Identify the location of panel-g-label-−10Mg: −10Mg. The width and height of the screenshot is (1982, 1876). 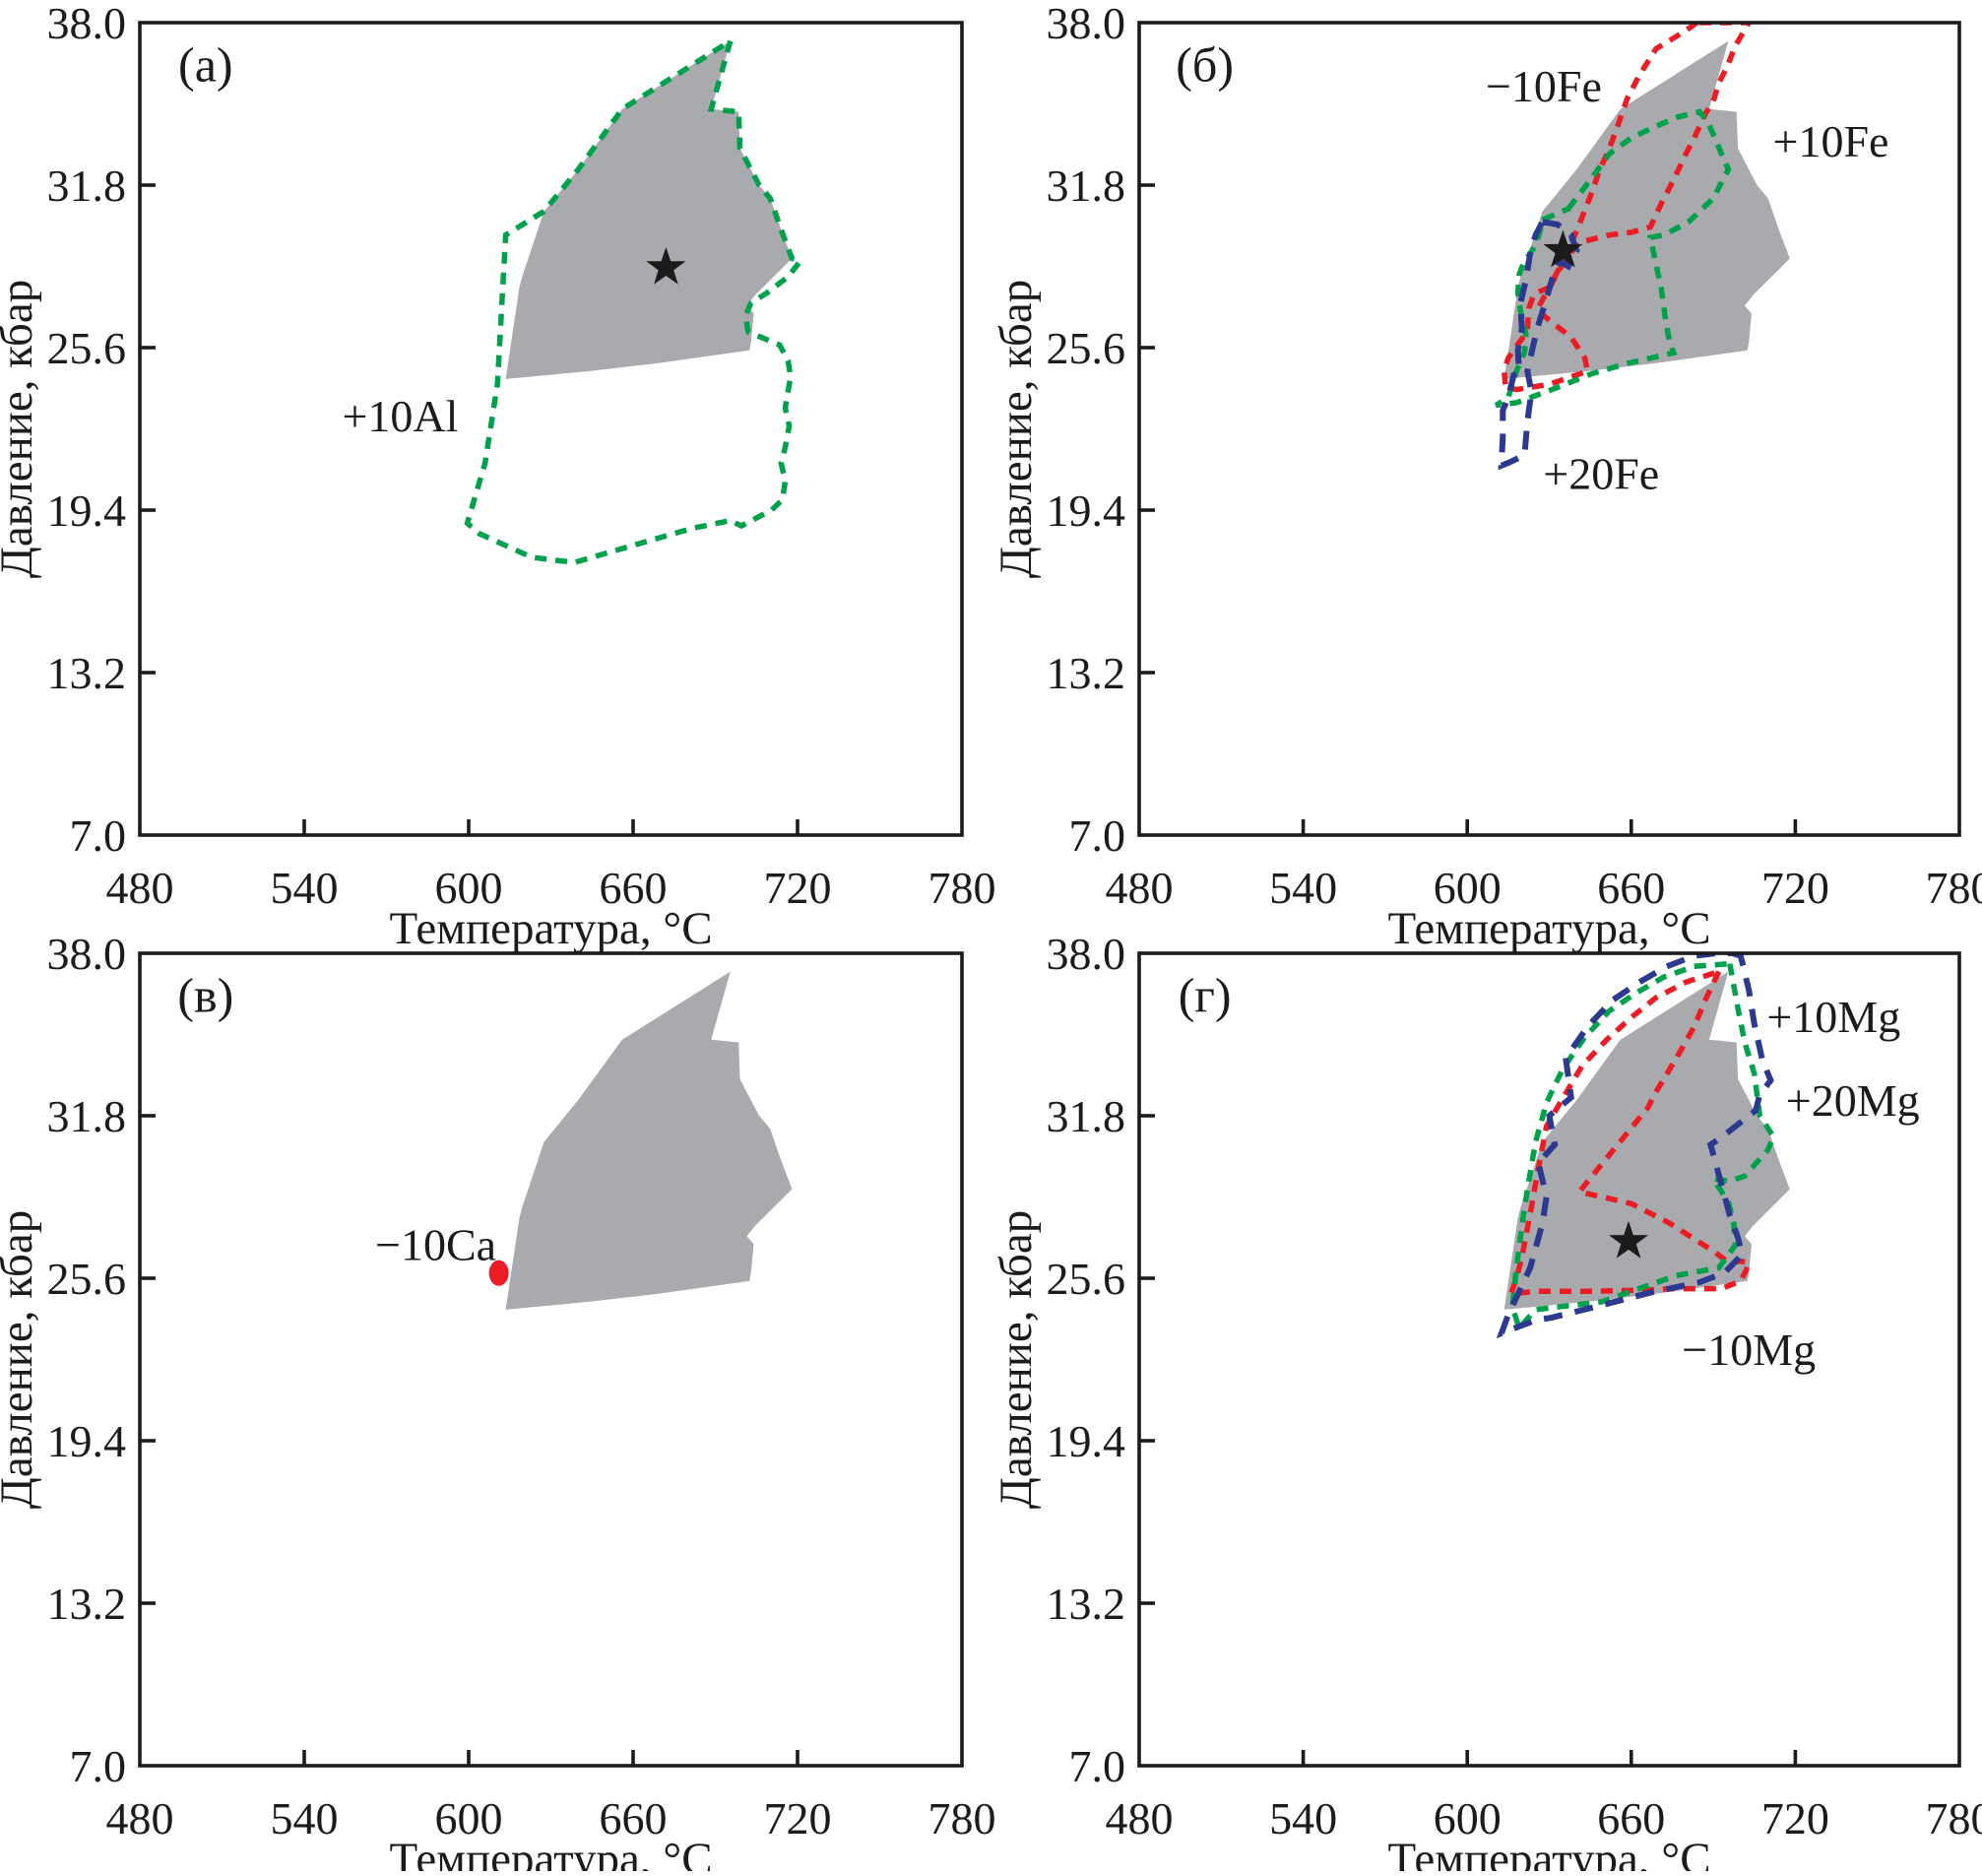
(1749, 1350).